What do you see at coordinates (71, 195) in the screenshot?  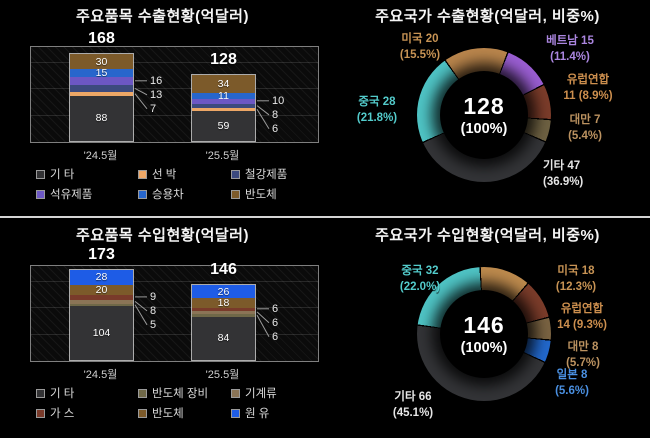 I see `legend-label: 석유제품` at bounding box center [71, 195].